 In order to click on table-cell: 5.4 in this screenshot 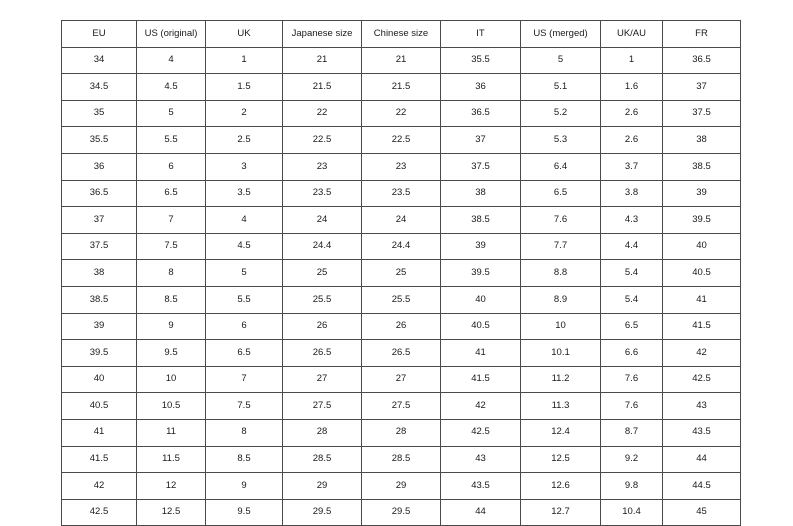, I will do `click(631, 273)`.